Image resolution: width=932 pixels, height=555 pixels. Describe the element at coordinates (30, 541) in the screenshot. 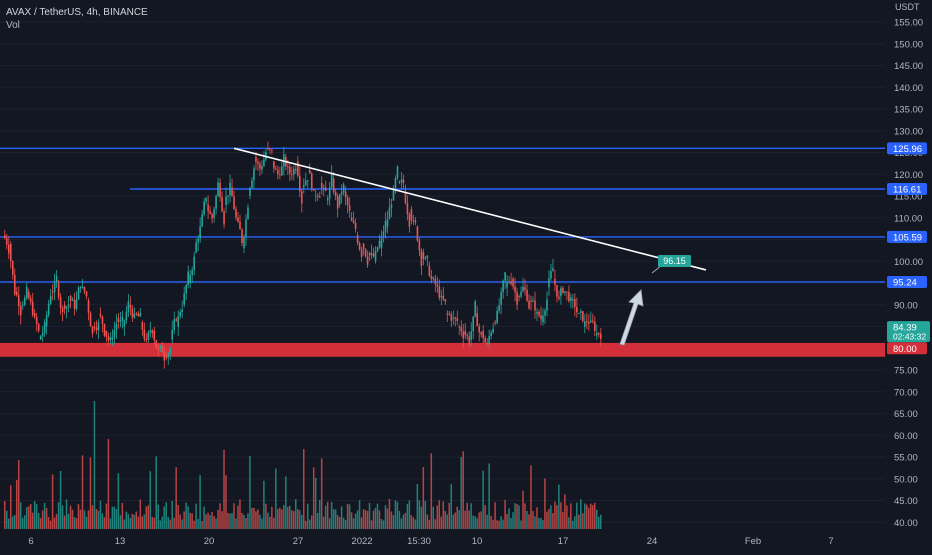

I see `x-tick-label: 6` at that location.